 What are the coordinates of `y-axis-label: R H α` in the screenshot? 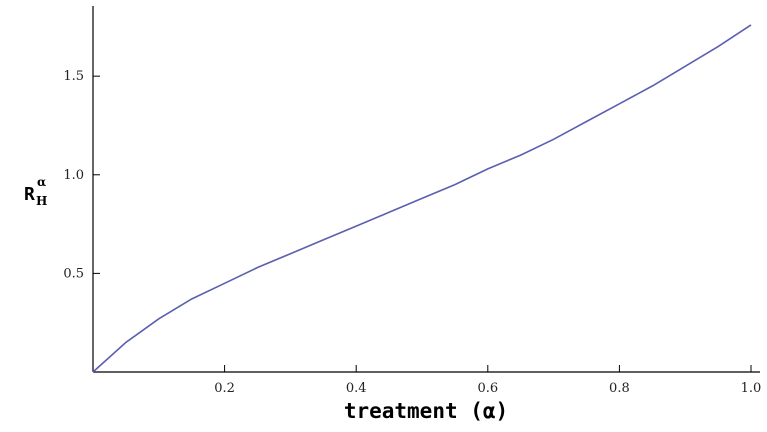 It's located at (35, 191).